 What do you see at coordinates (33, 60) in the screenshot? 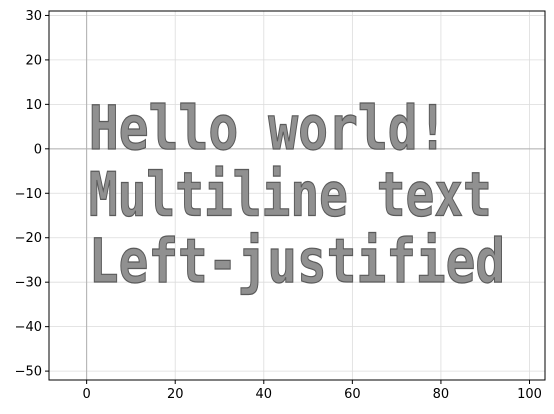
I see `y-tick-label: 20` at bounding box center [33, 60].